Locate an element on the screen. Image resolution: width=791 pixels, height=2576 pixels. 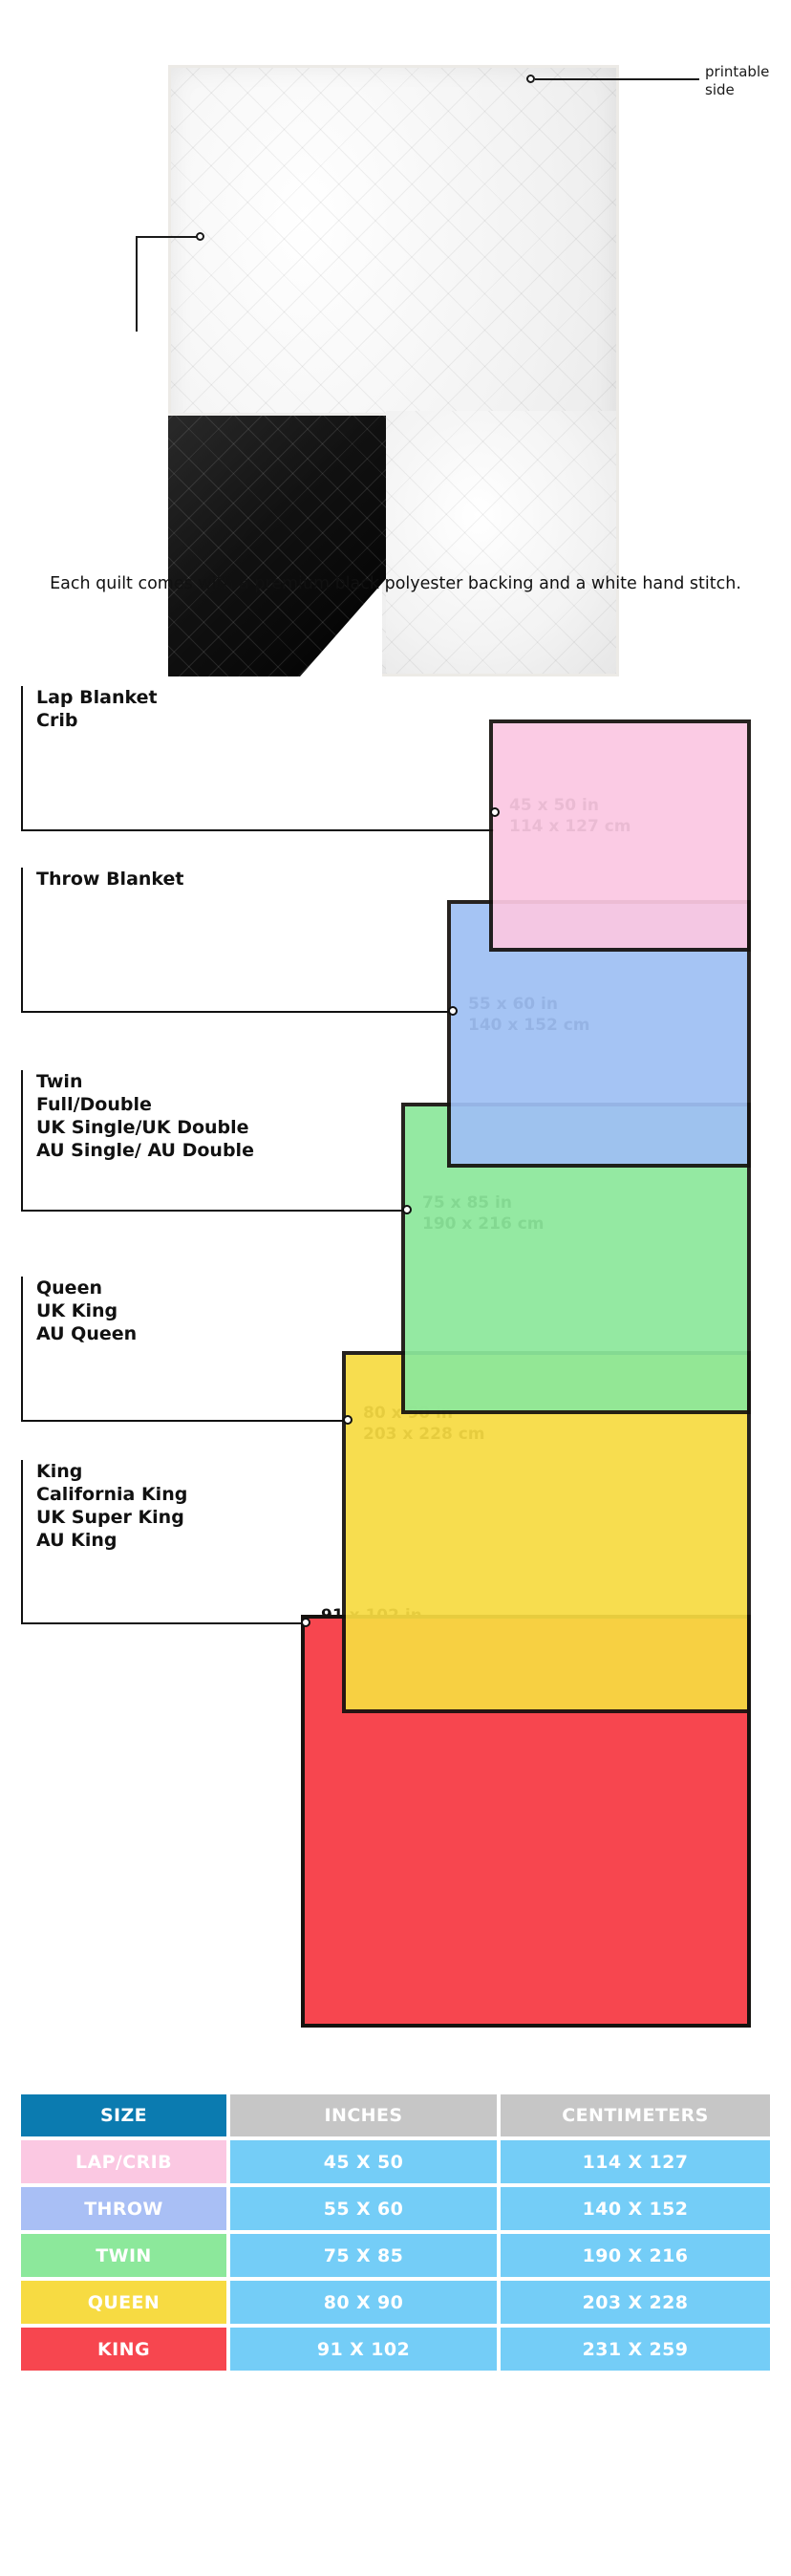
quilt-printable-face-lower is located at coordinates (502, 543).